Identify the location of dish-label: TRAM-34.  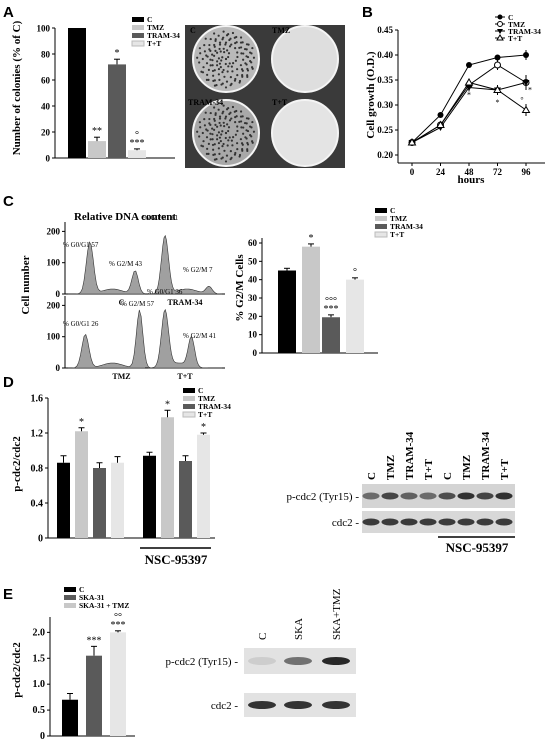
(205, 102).